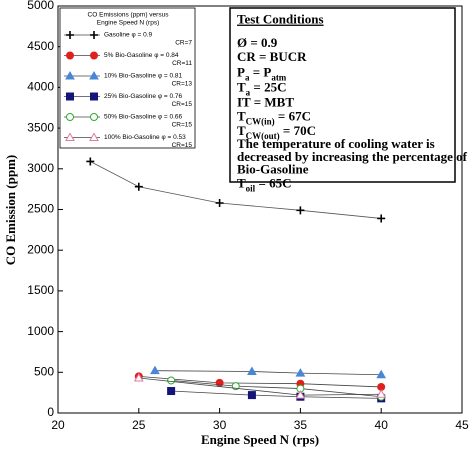 This screenshot has width=474, height=459. Describe the element at coordinates (40, 331) in the screenshot. I see `y-tick-label: 1000` at that location.